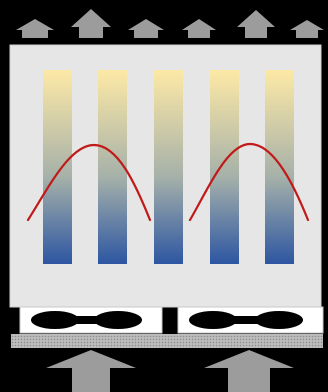  What do you see at coordinates (170, 23) in the screenshot?
I see `outflow-arrows` at bounding box center [170, 23].